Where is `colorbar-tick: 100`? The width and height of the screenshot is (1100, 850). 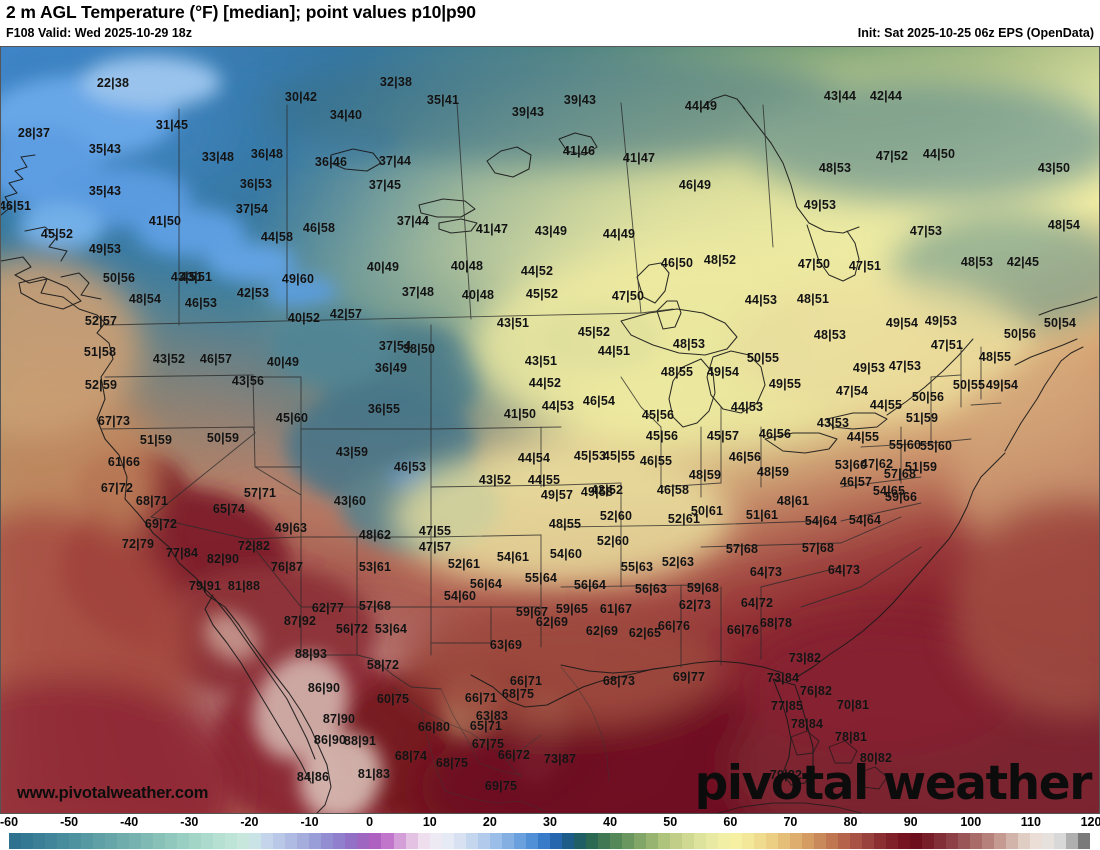
colorbar-tick: 100 is located at coordinates (971, 822).